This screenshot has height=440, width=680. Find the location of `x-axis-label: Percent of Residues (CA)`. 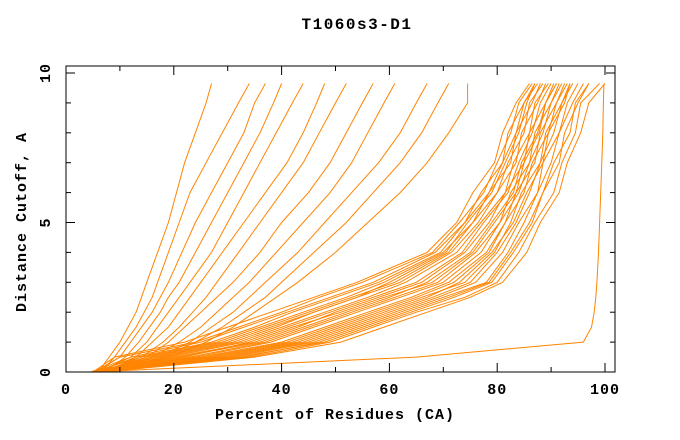

x-axis-label: Percent of Residues (CA) is located at coordinates (335, 415).